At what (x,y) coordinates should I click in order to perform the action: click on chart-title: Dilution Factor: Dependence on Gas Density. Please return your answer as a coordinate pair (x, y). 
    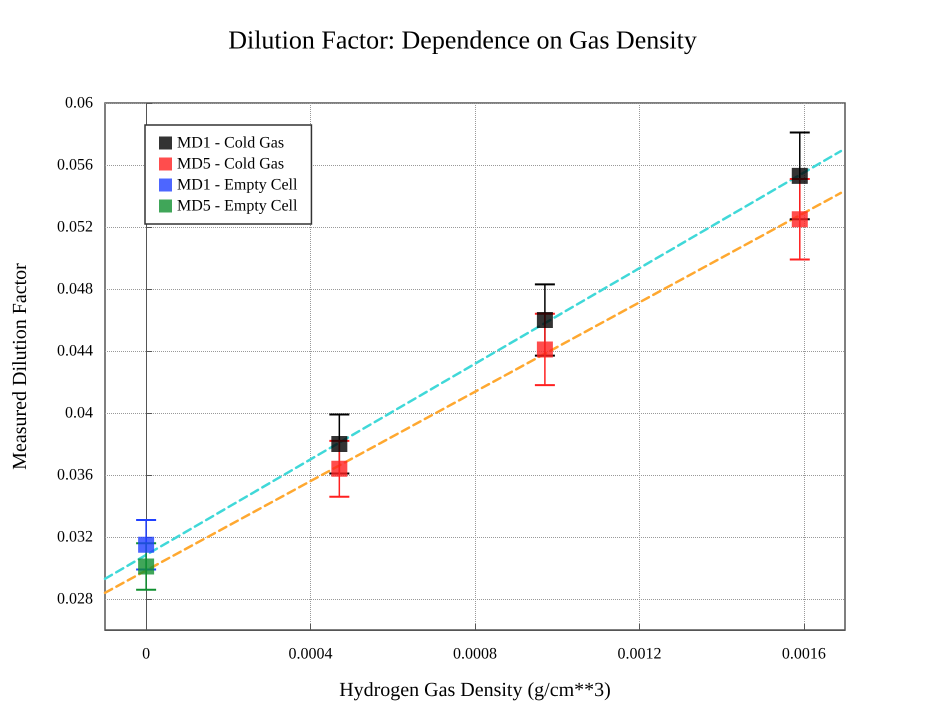
    Looking at the image, I should click on (462, 40).